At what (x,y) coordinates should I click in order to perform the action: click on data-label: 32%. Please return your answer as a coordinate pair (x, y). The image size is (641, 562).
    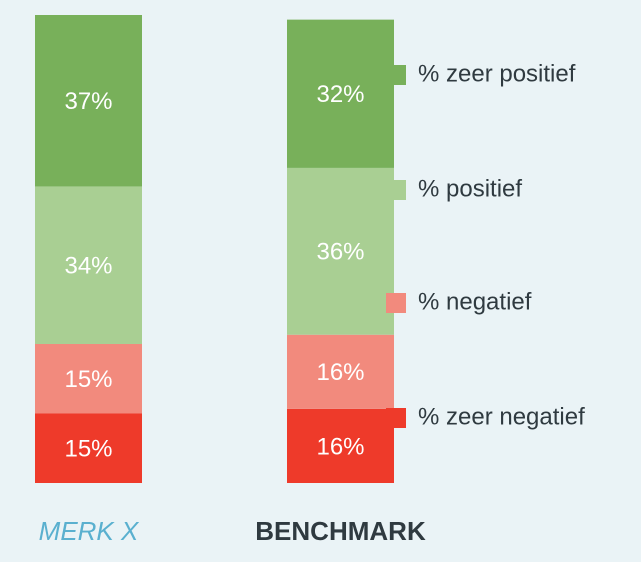
    Looking at the image, I should click on (340, 94).